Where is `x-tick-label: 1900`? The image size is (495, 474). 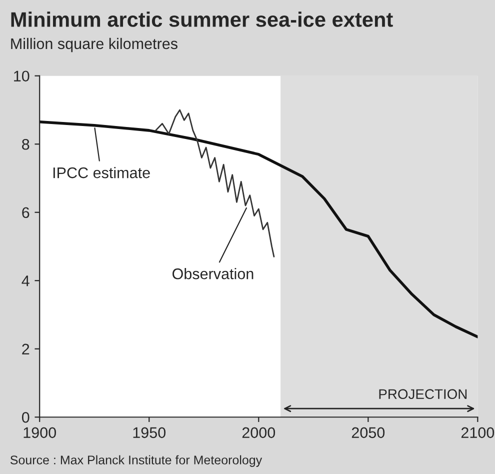
x-tick-label: 1900 is located at coordinates (40, 432).